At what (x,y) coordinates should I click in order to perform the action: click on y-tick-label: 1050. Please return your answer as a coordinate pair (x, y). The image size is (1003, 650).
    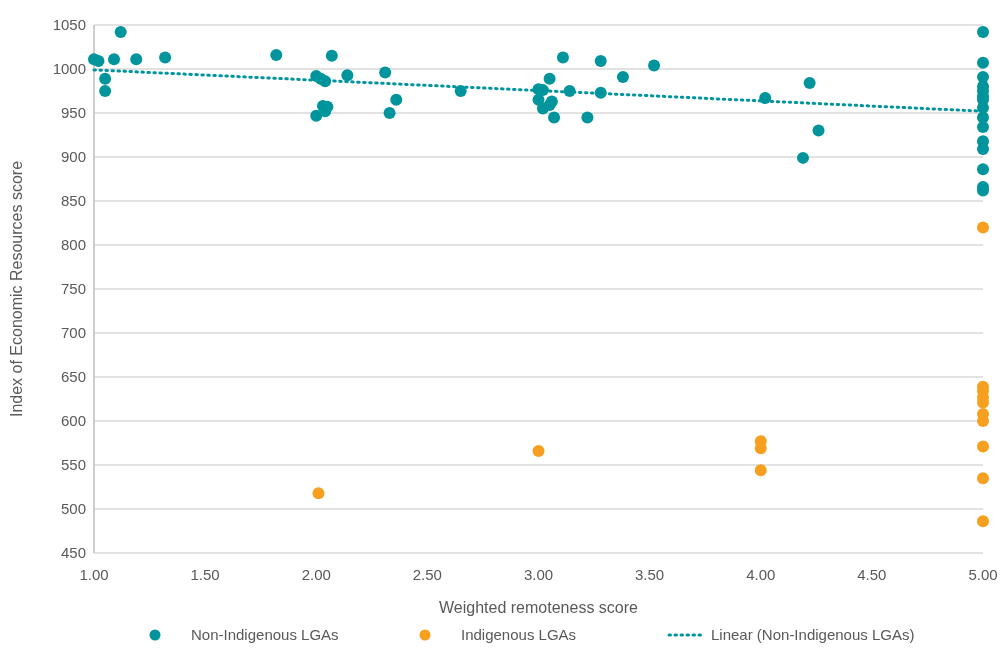
    Looking at the image, I should click on (69, 25).